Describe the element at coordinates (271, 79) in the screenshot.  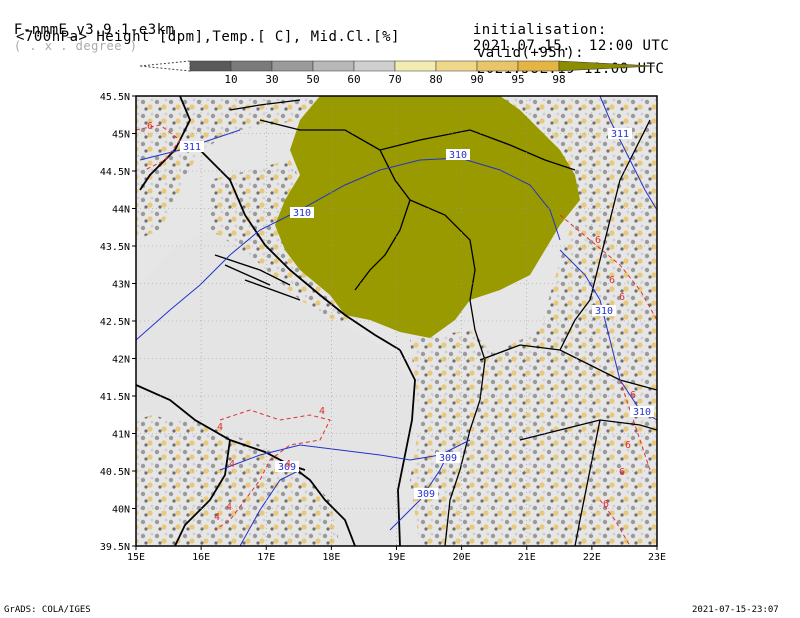
I see `colorbar-tick-label: 30` at that location.